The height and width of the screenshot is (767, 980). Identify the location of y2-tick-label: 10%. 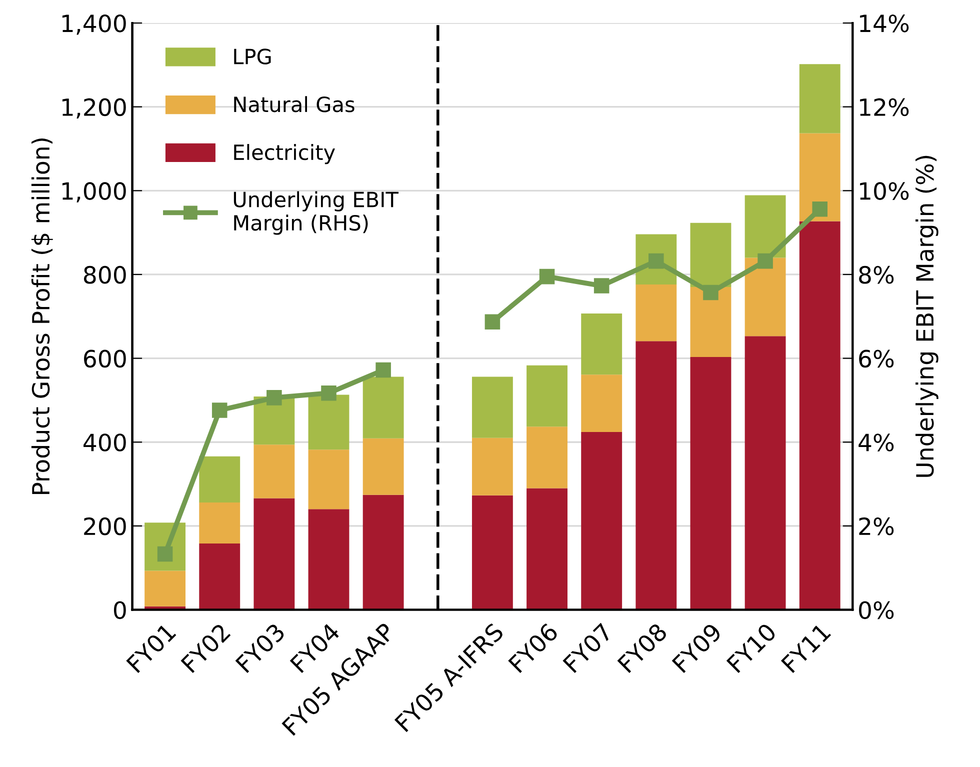
(884, 191).